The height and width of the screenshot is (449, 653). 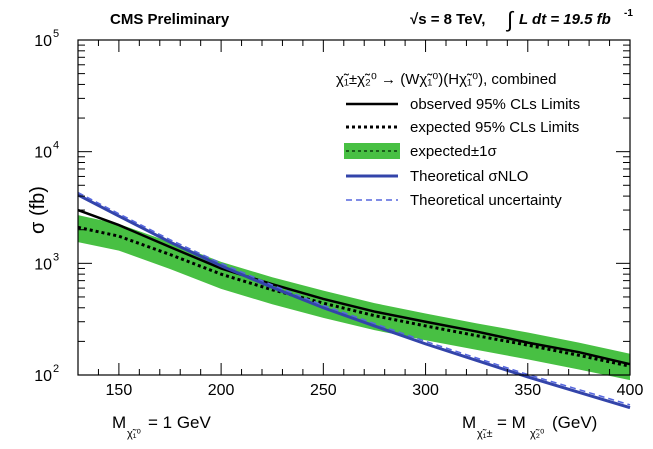 What do you see at coordinates (574, 422) in the screenshot?
I see `svg-text: (GeV)` at bounding box center [574, 422].